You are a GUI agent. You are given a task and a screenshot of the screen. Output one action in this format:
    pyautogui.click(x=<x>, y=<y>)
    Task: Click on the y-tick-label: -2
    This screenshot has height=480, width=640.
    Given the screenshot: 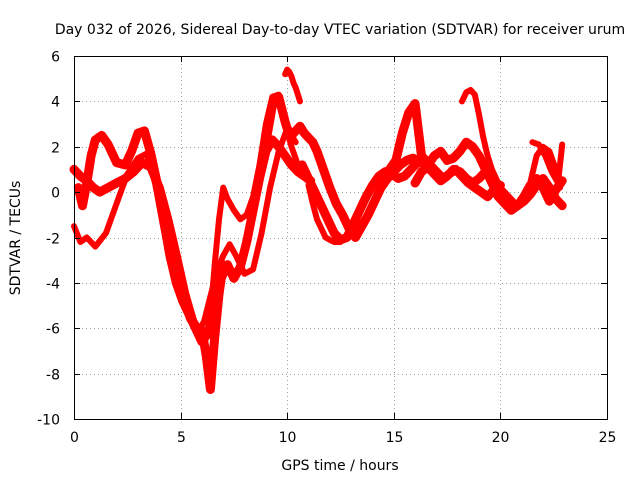 What is the action you would take?
    pyautogui.click(x=53, y=240)
    